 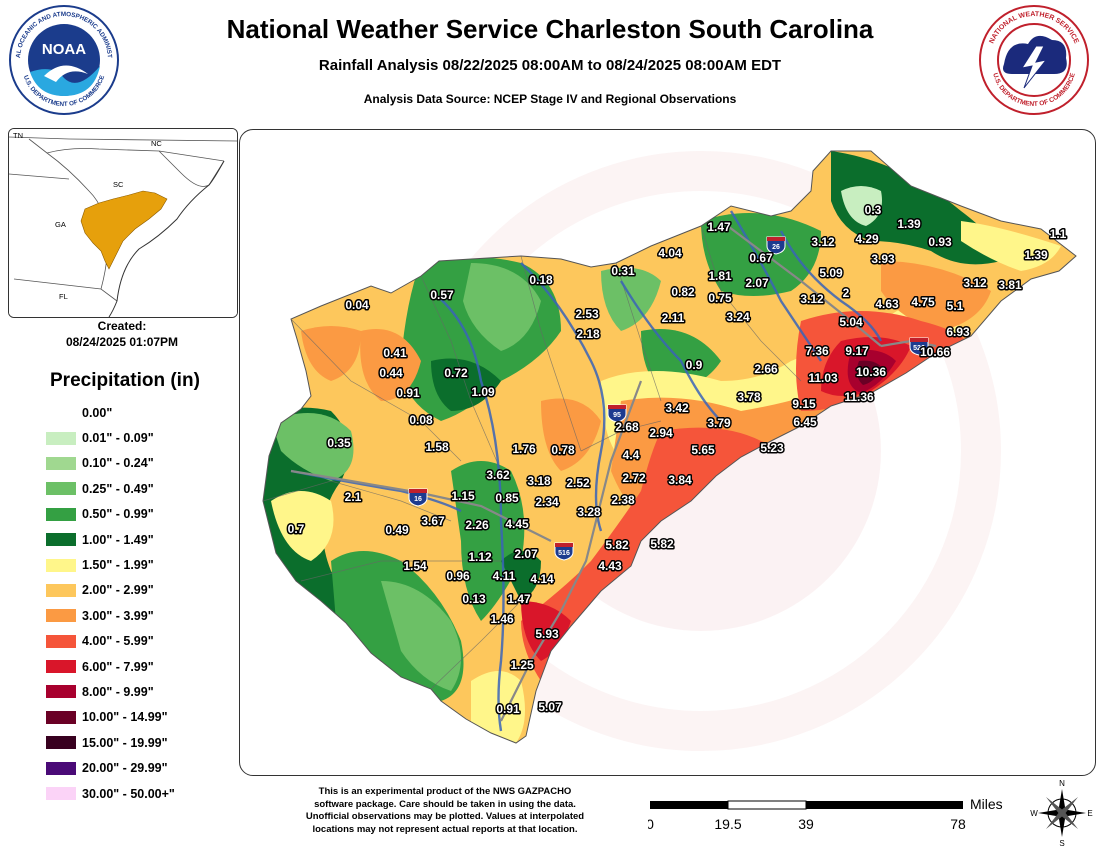 I want to click on rainfall-value: 1.46, so click(x=502, y=619).